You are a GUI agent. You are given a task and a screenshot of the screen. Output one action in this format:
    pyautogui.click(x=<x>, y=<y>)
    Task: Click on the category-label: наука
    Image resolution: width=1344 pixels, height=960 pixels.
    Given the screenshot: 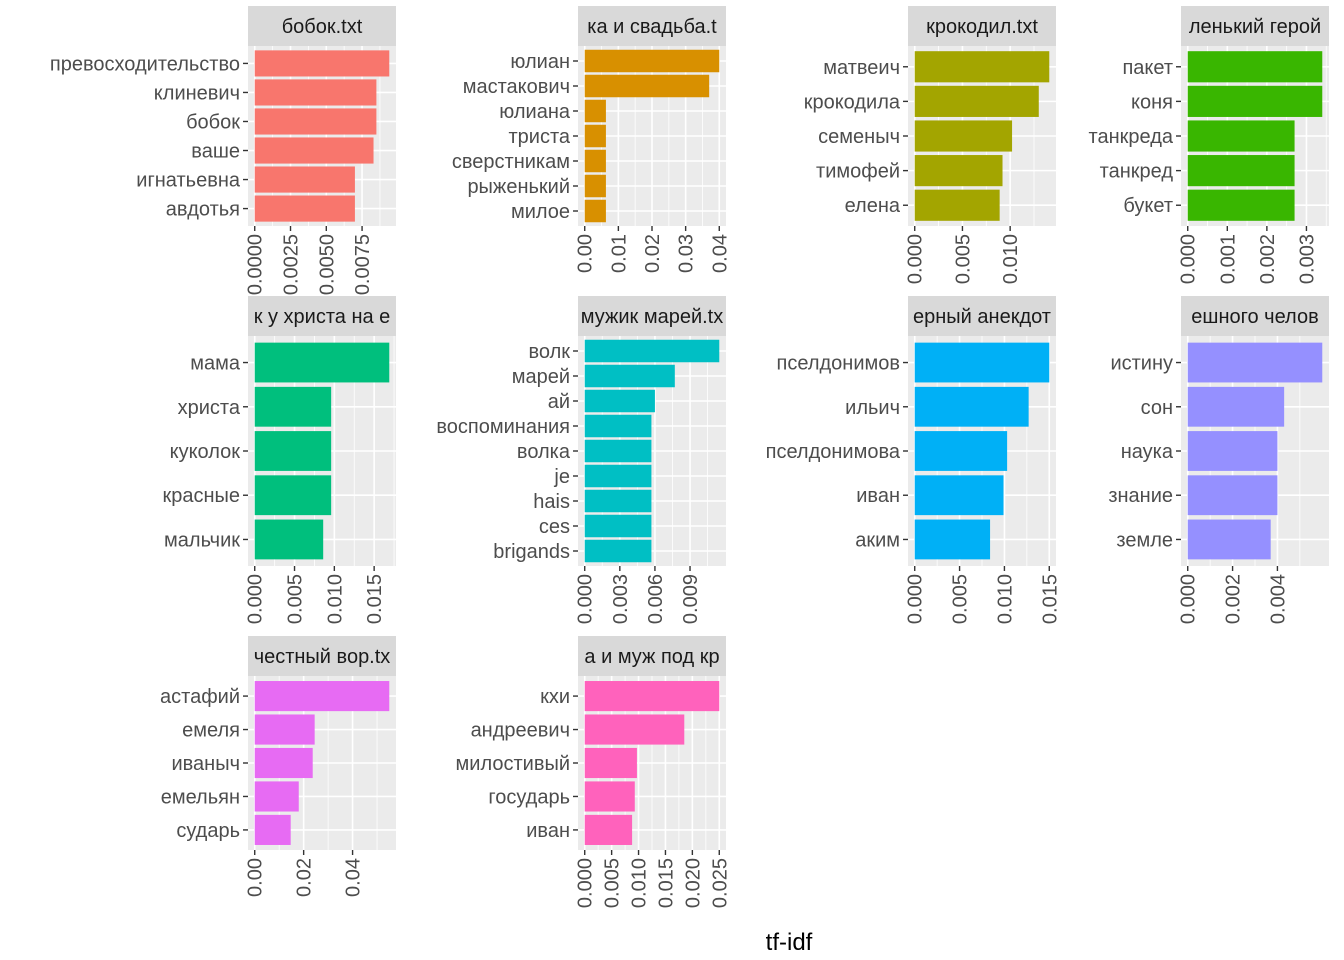 What is the action you would take?
    pyautogui.click(x=1147, y=452)
    